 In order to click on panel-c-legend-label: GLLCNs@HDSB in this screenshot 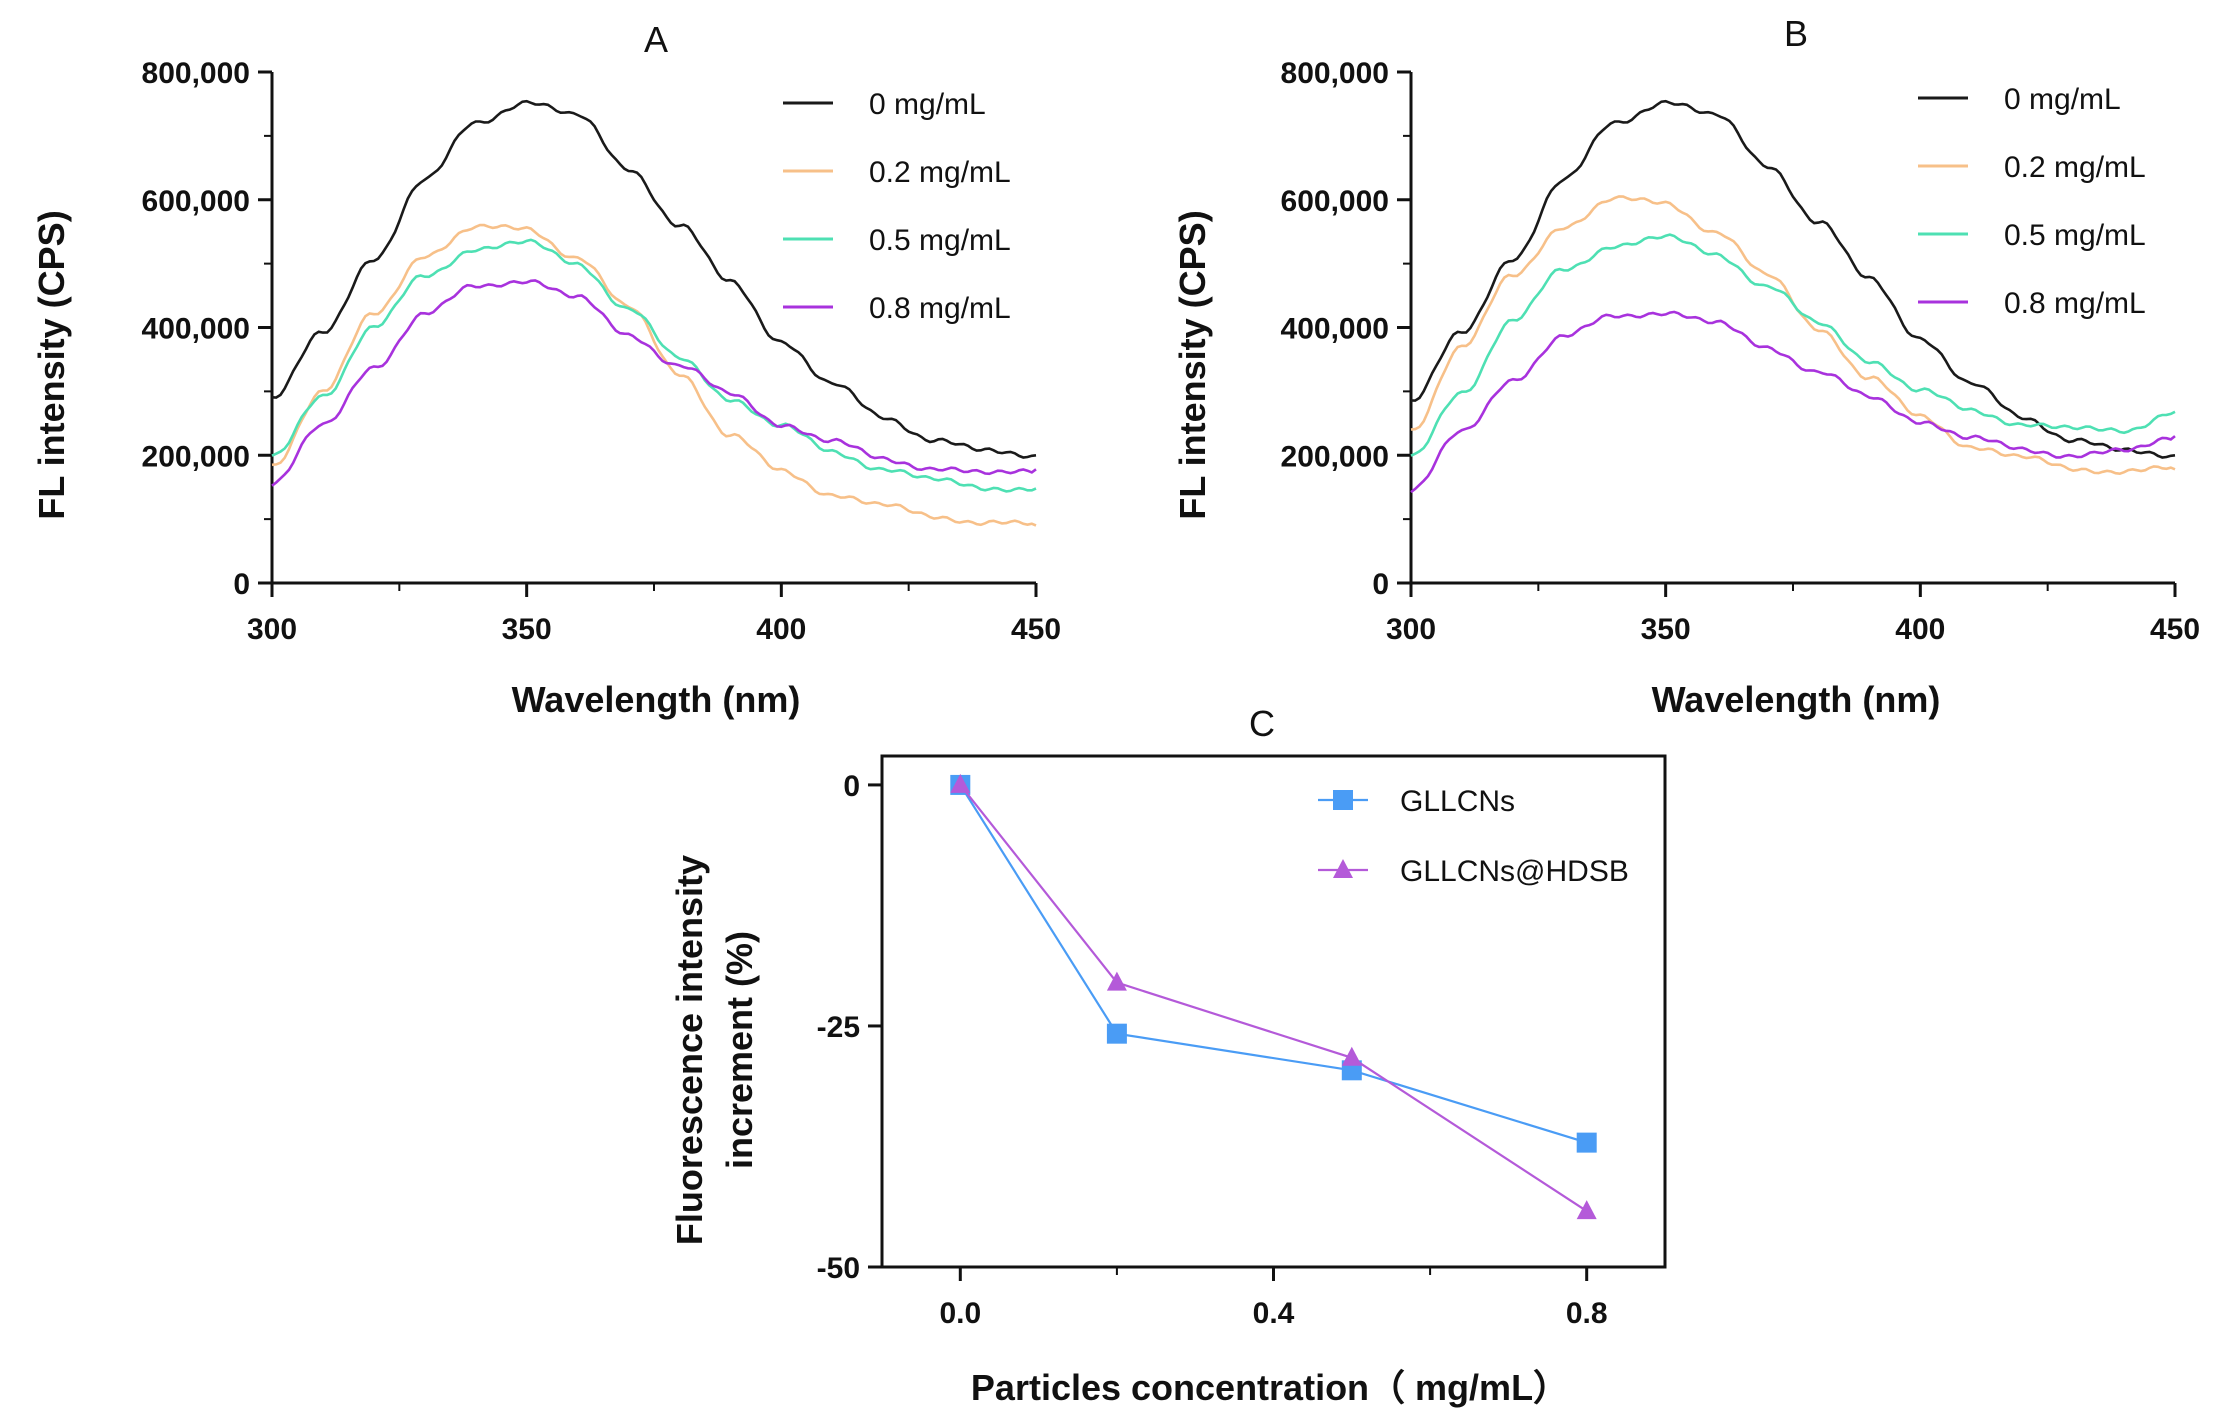, I will do `click(1514, 871)`.